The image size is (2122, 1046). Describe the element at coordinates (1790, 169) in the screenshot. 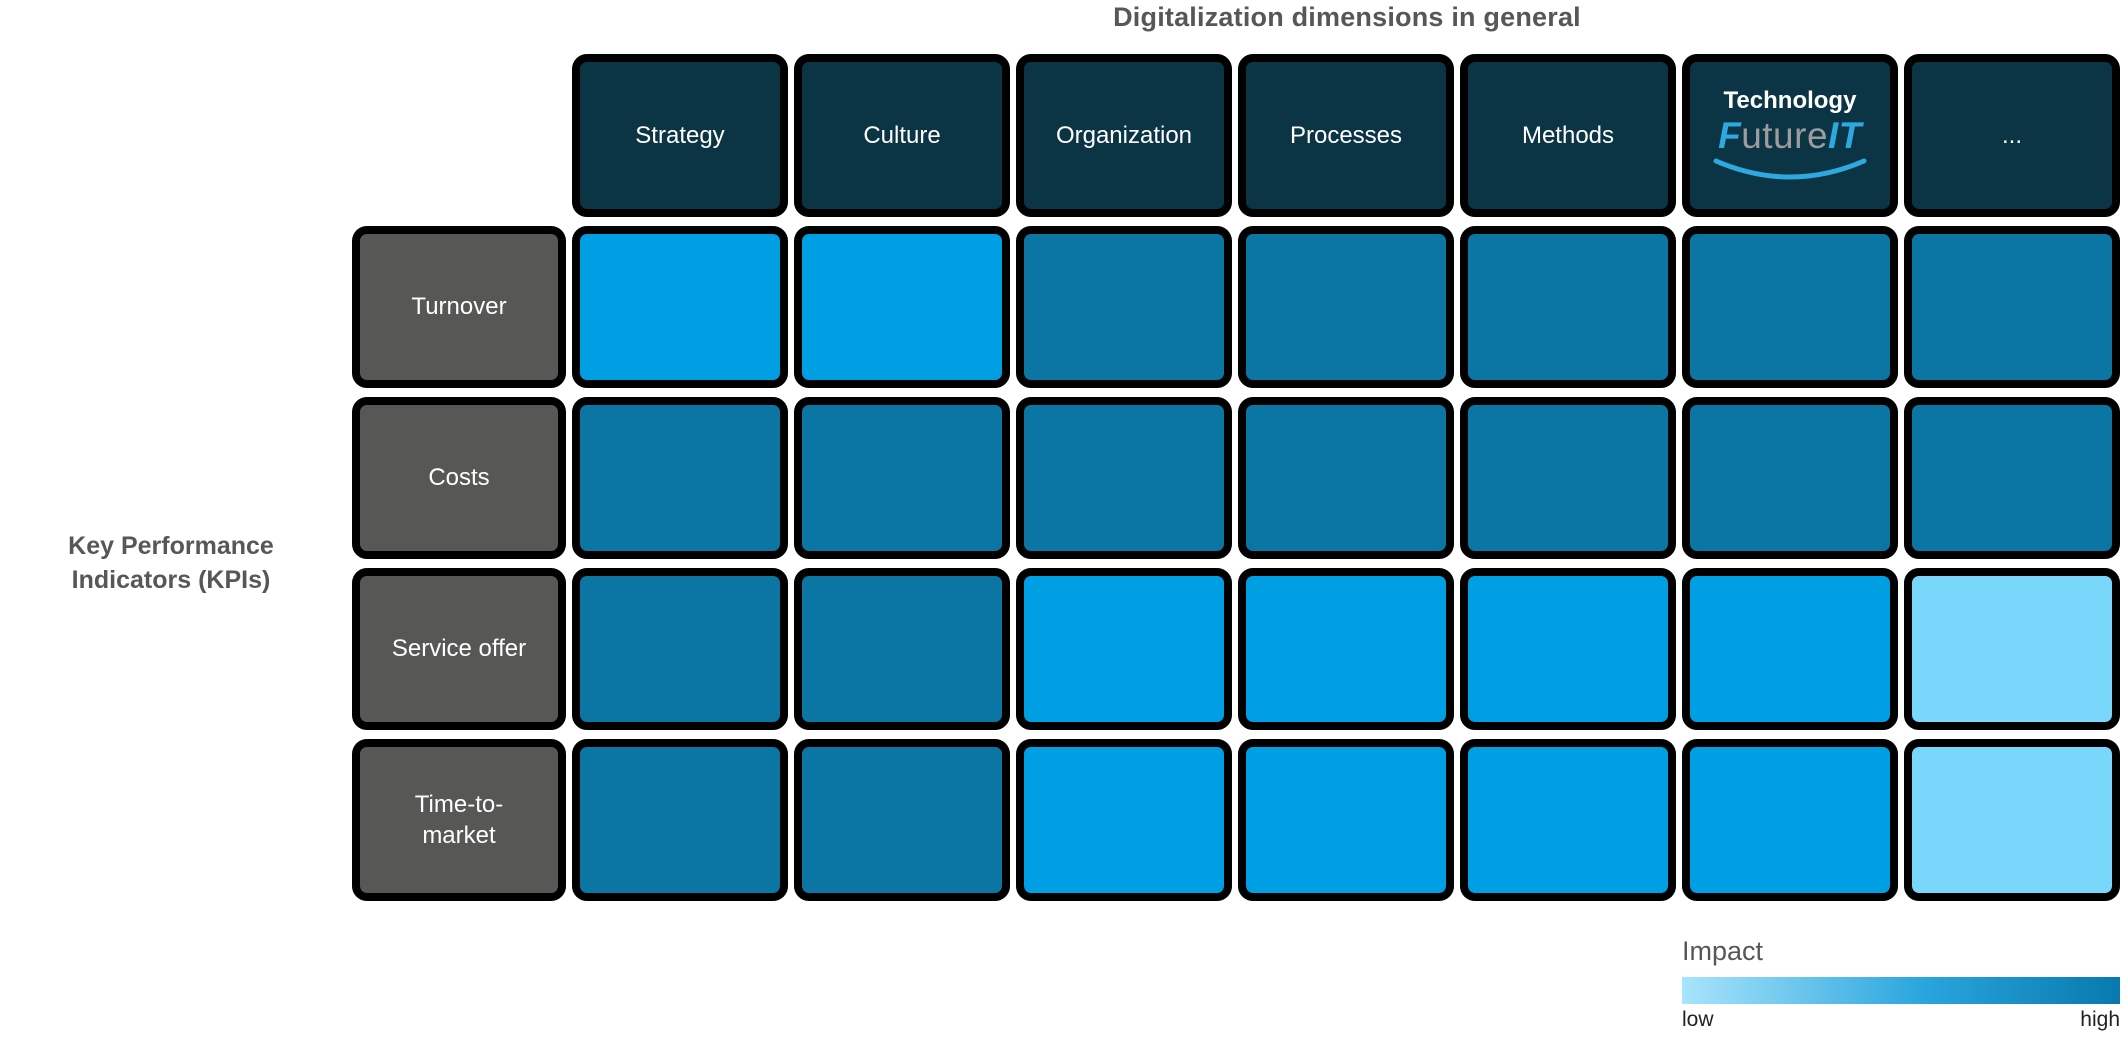

I see `logo-swoosh-arc` at that location.